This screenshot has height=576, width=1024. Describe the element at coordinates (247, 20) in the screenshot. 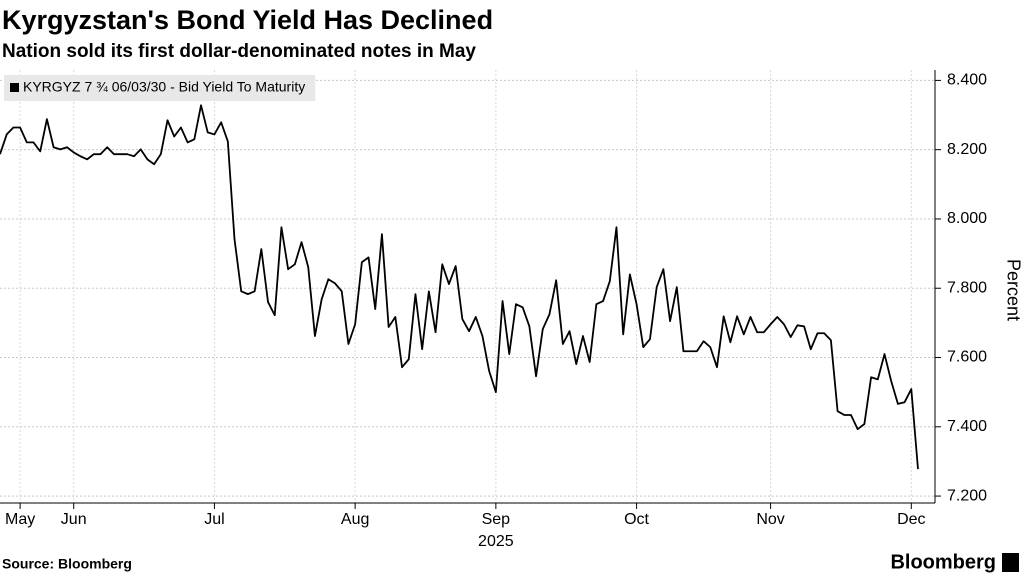

I see `chart-title: Kyrgyzstan's Bond Yield Has Declined` at that location.